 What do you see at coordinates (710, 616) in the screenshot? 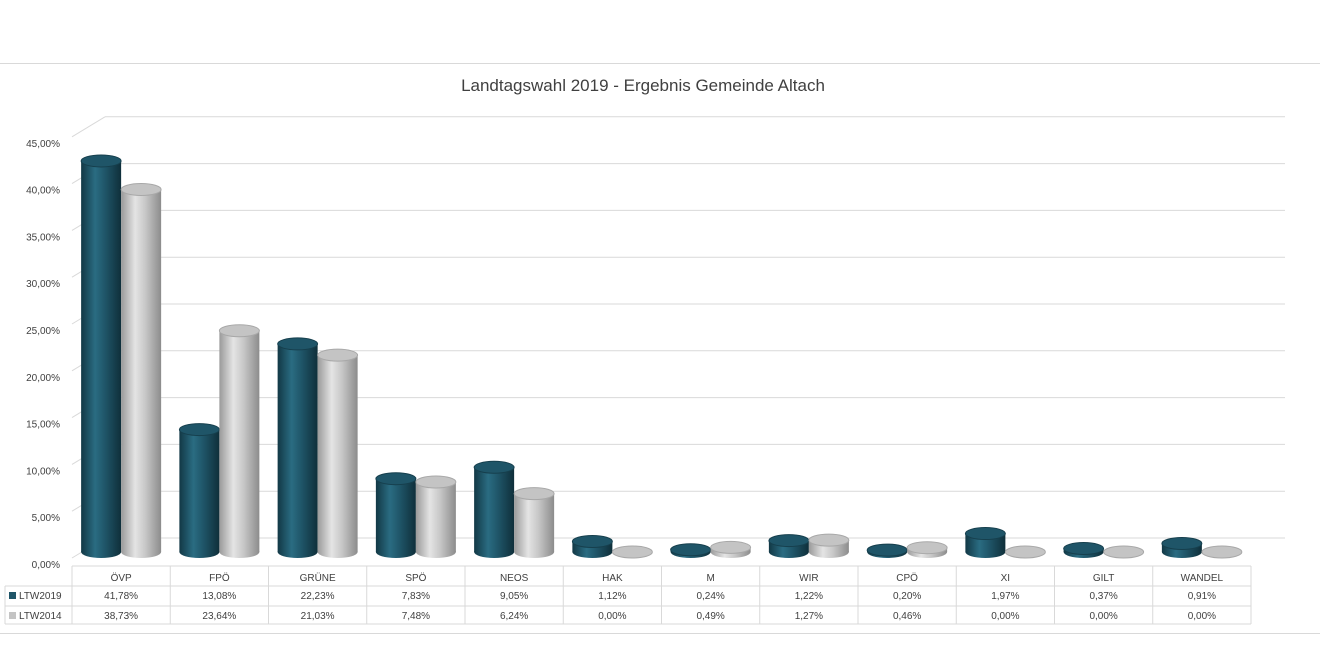
I see `data-label: 0,49%` at bounding box center [710, 616].